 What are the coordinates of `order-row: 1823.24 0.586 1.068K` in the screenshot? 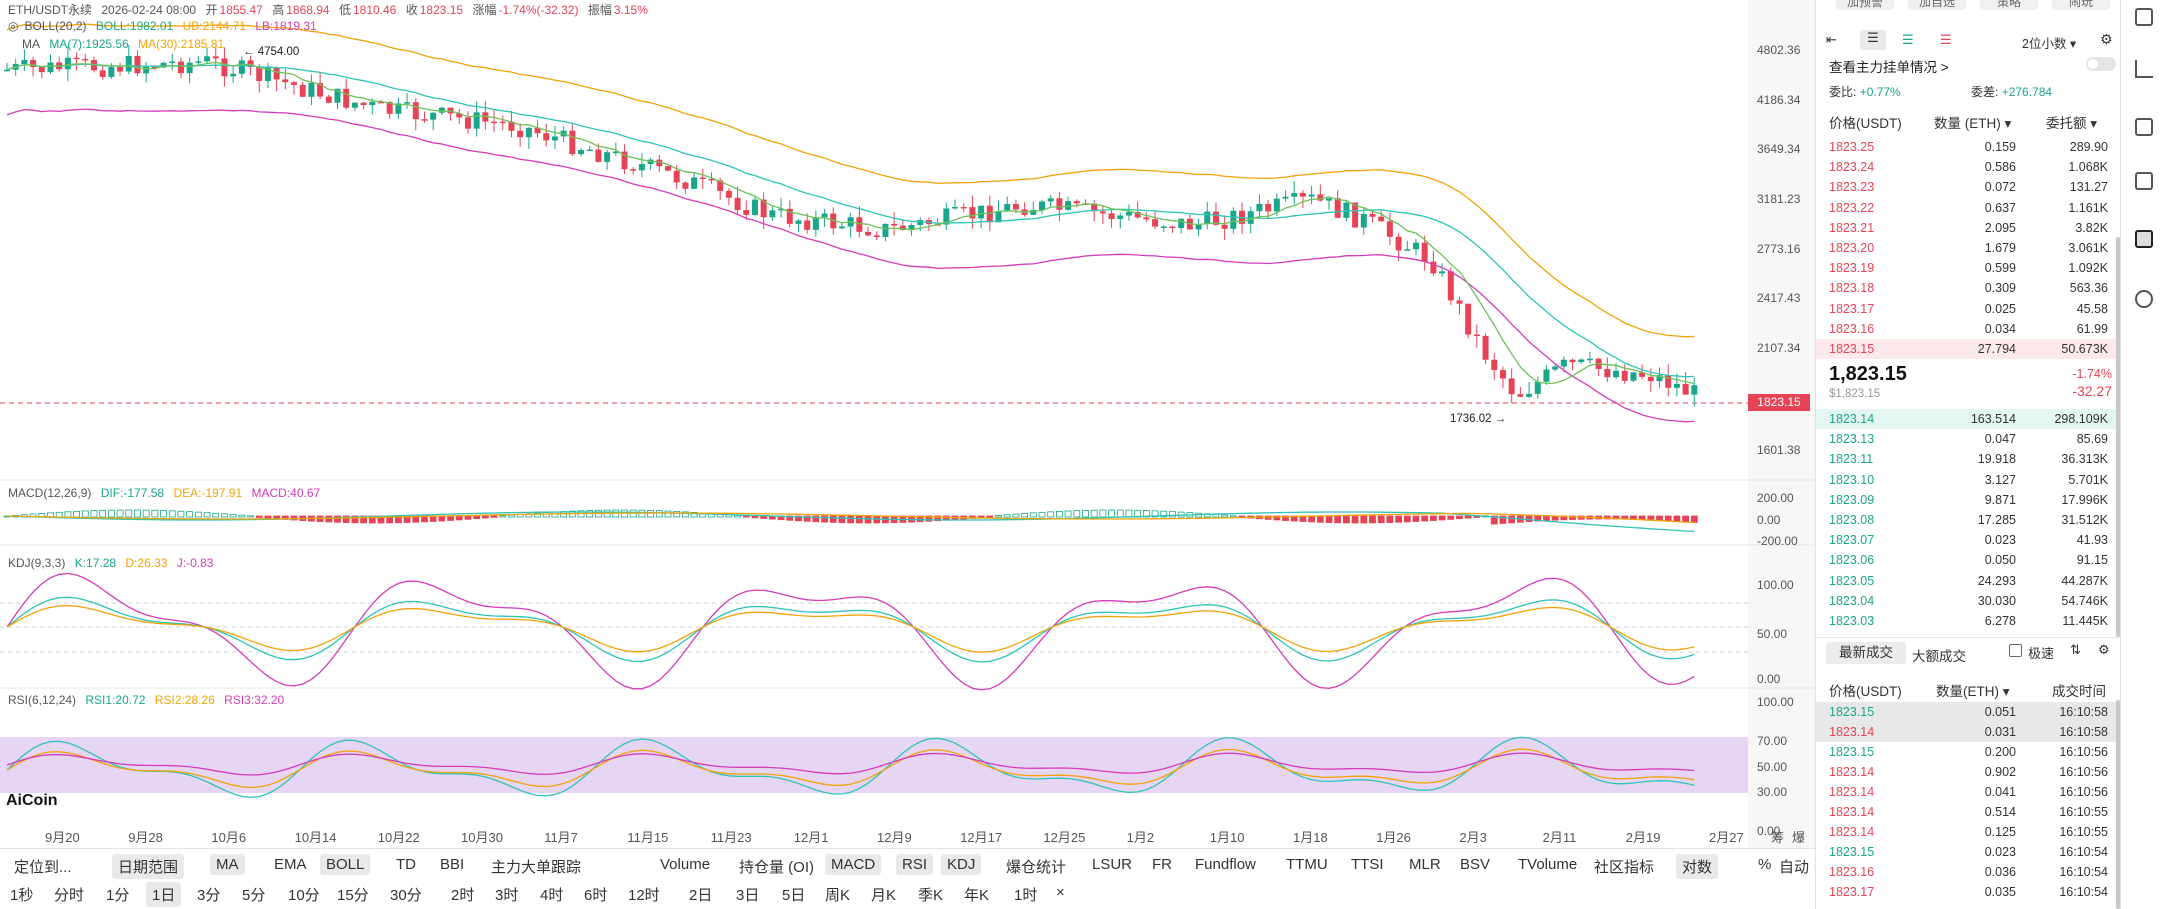 It's located at (1966, 167).